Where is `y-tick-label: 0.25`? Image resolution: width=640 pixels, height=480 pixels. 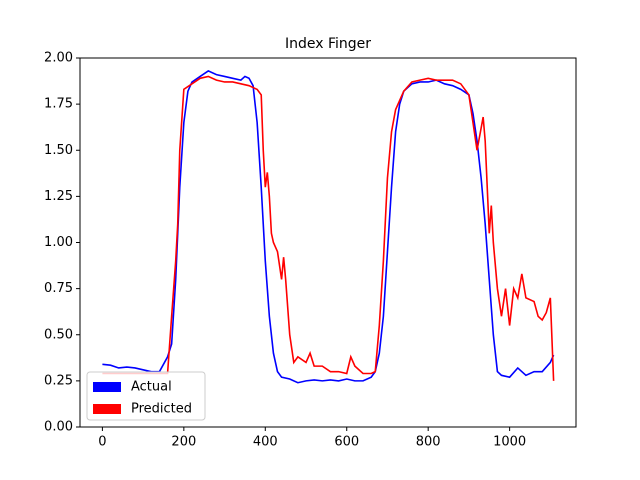 y-tick-label: 0.25 is located at coordinates (58, 380).